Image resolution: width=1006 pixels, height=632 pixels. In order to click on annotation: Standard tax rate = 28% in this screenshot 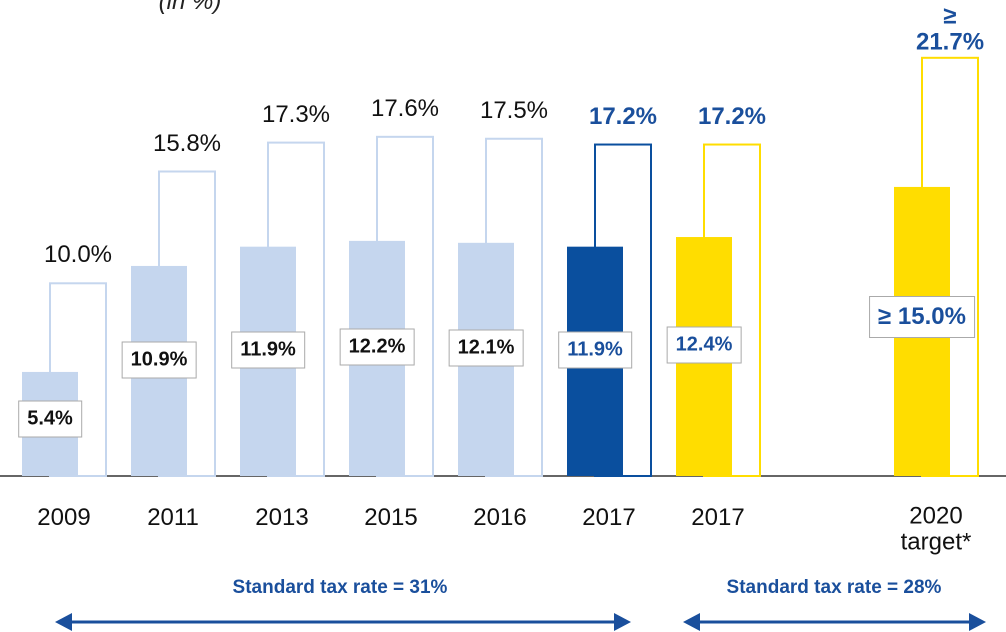, I will do `click(834, 587)`.